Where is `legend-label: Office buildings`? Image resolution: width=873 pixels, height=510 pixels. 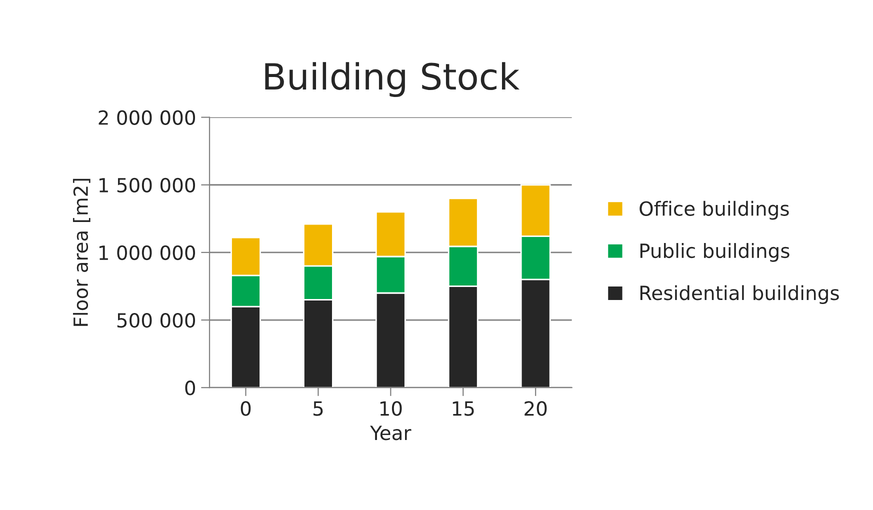
legend-label: Office buildings is located at coordinates (714, 210).